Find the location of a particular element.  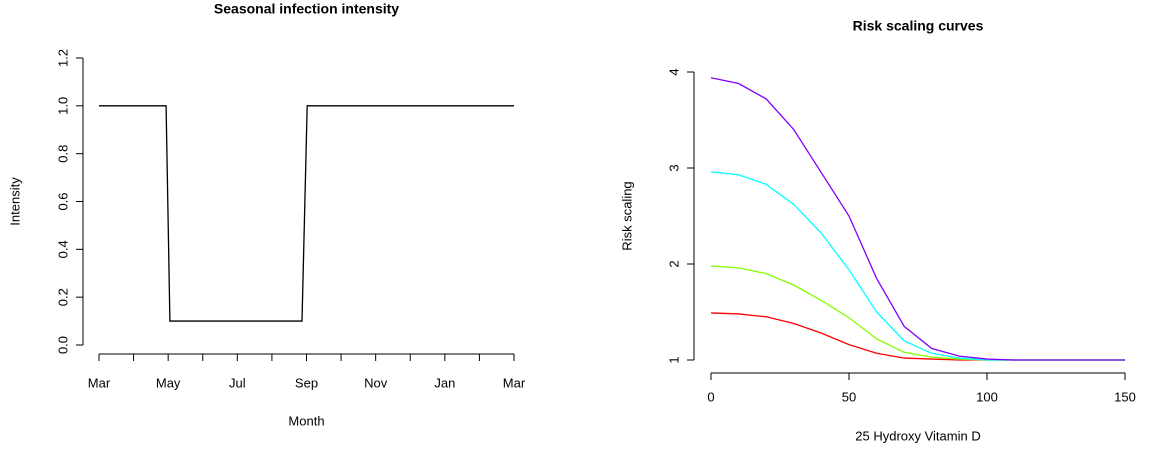

y-tick-label: 2 is located at coordinates (673, 263).